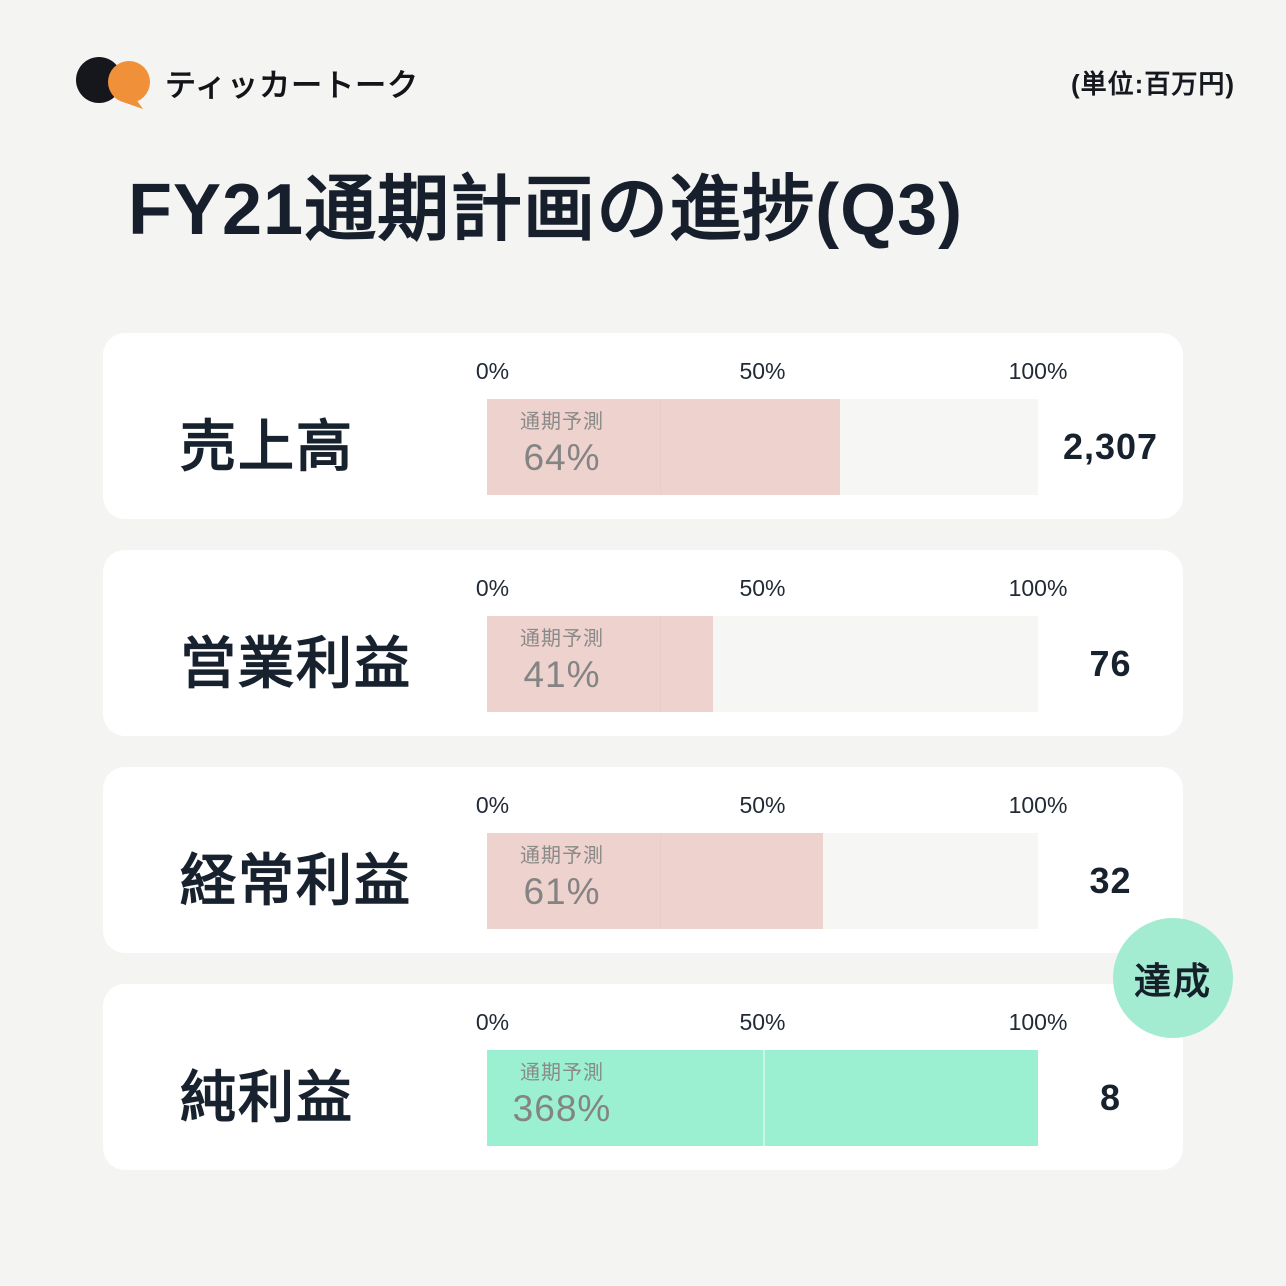 The height and width of the screenshot is (1286, 1286). Describe the element at coordinates (267, 1097) in the screenshot. I see `metric-label: 純利益` at that location.